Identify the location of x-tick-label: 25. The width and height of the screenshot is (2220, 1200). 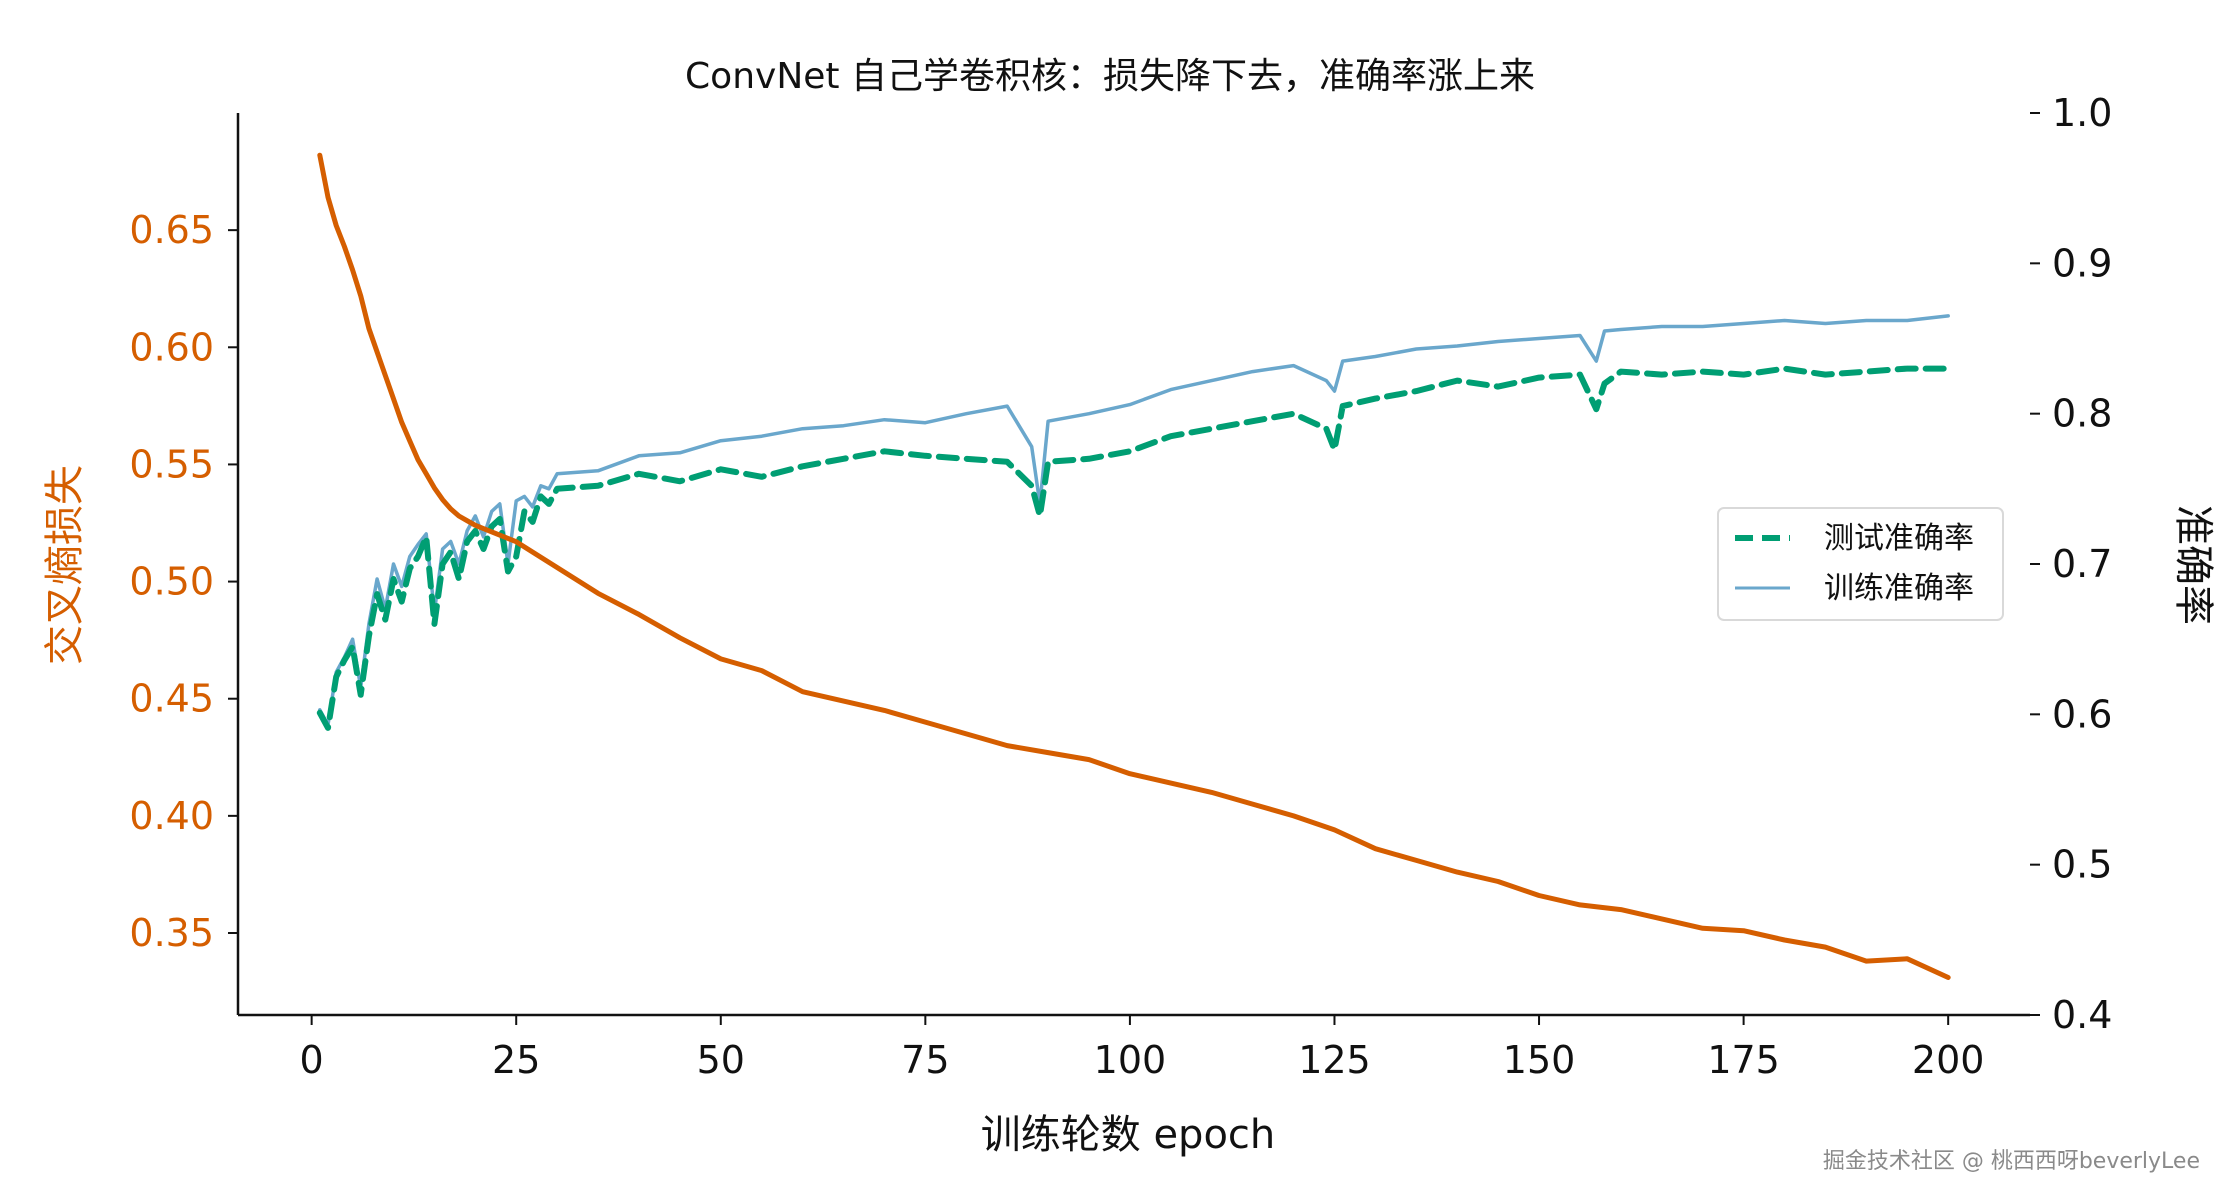
(516, 1060).